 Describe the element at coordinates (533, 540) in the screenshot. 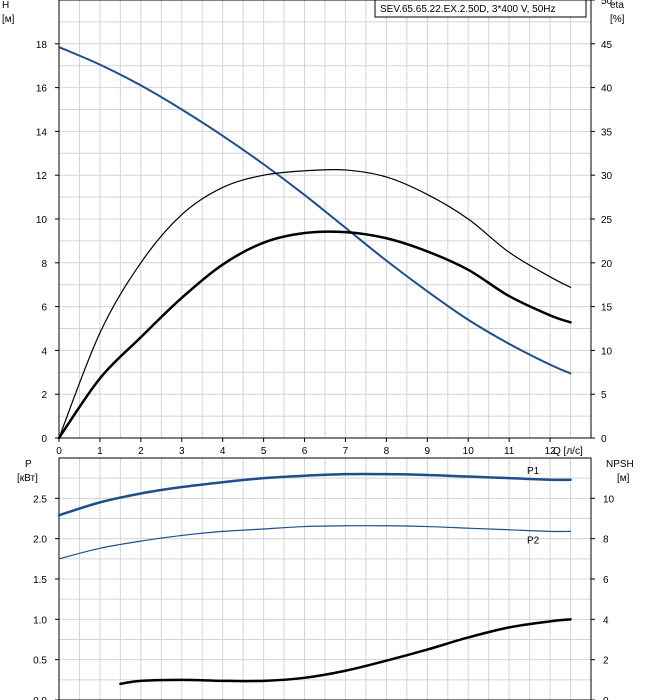

I see `series-label-p2: P2` at that location.